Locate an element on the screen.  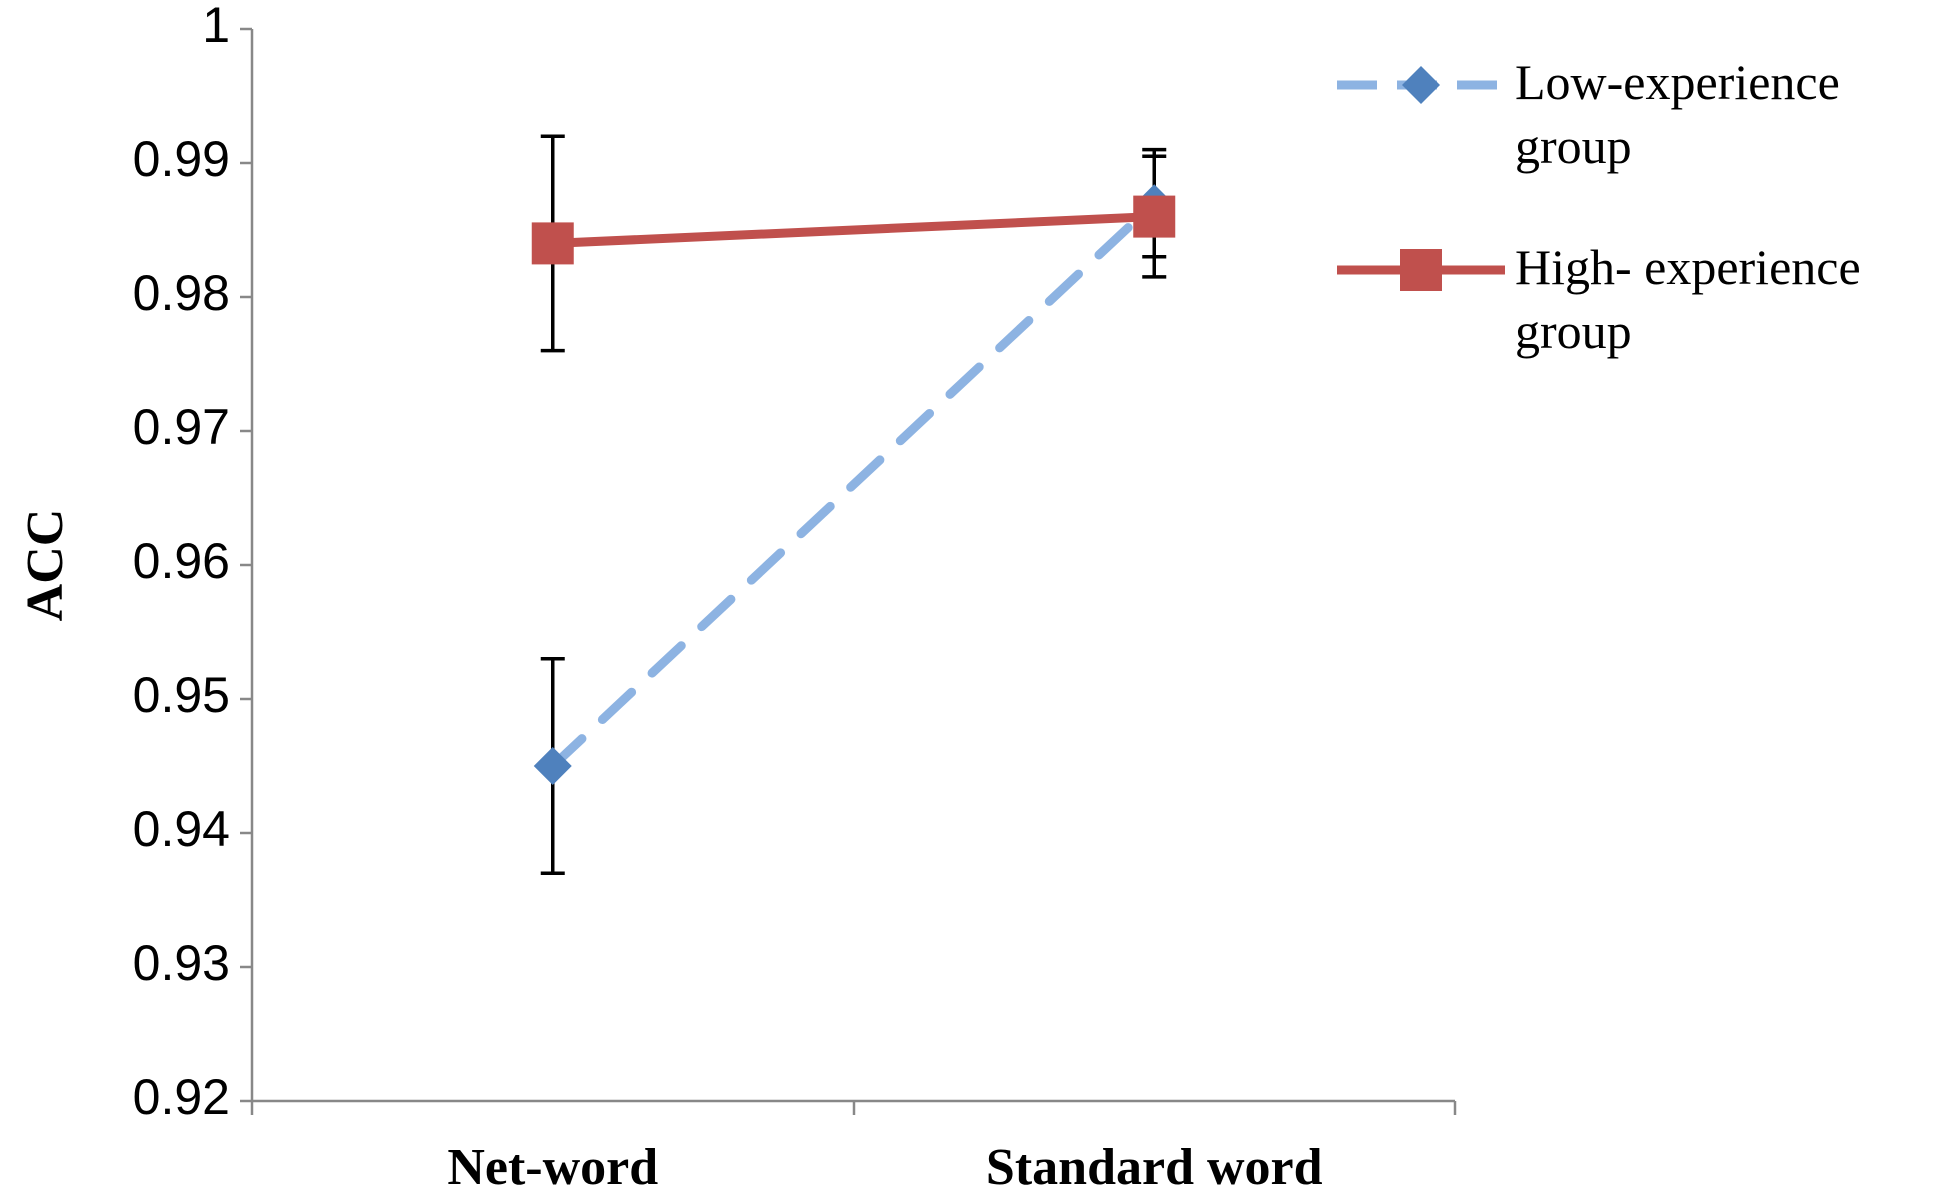
y-tick-label: 0.92 is located at coordinates (181, 1097).